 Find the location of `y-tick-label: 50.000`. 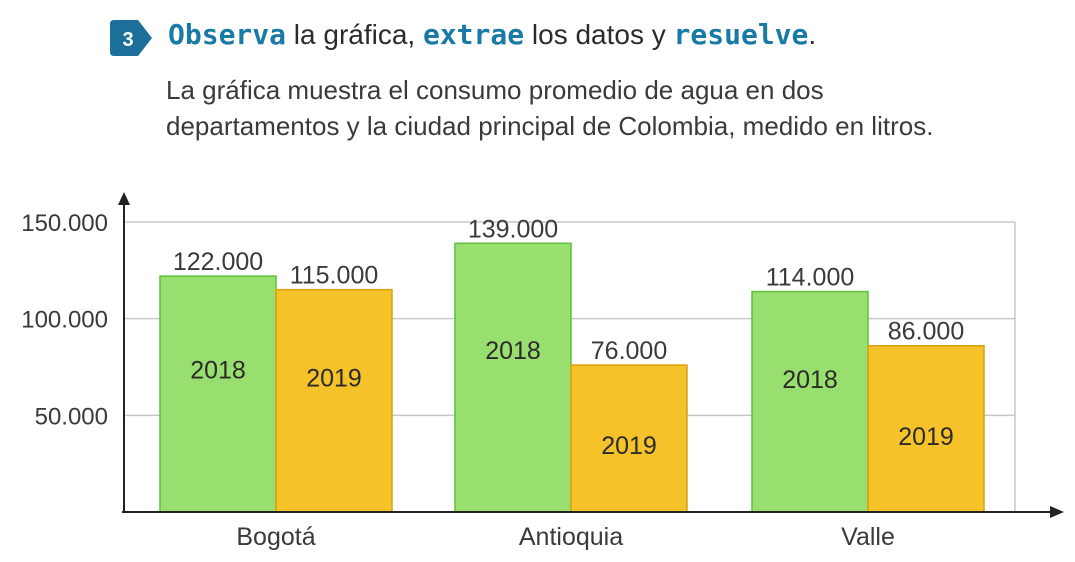

y-tick-label: 50.000 is located at coordinates (71, 416).